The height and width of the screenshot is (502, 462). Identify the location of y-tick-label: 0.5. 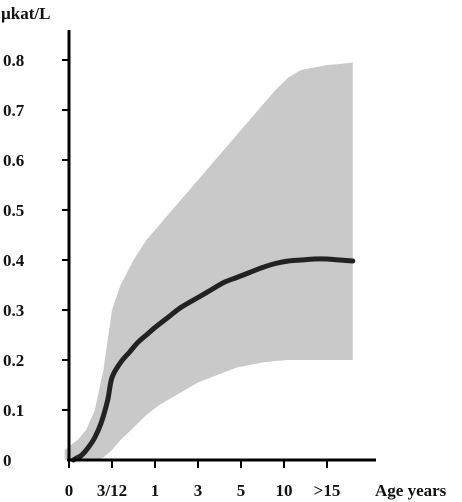
(13, 210).